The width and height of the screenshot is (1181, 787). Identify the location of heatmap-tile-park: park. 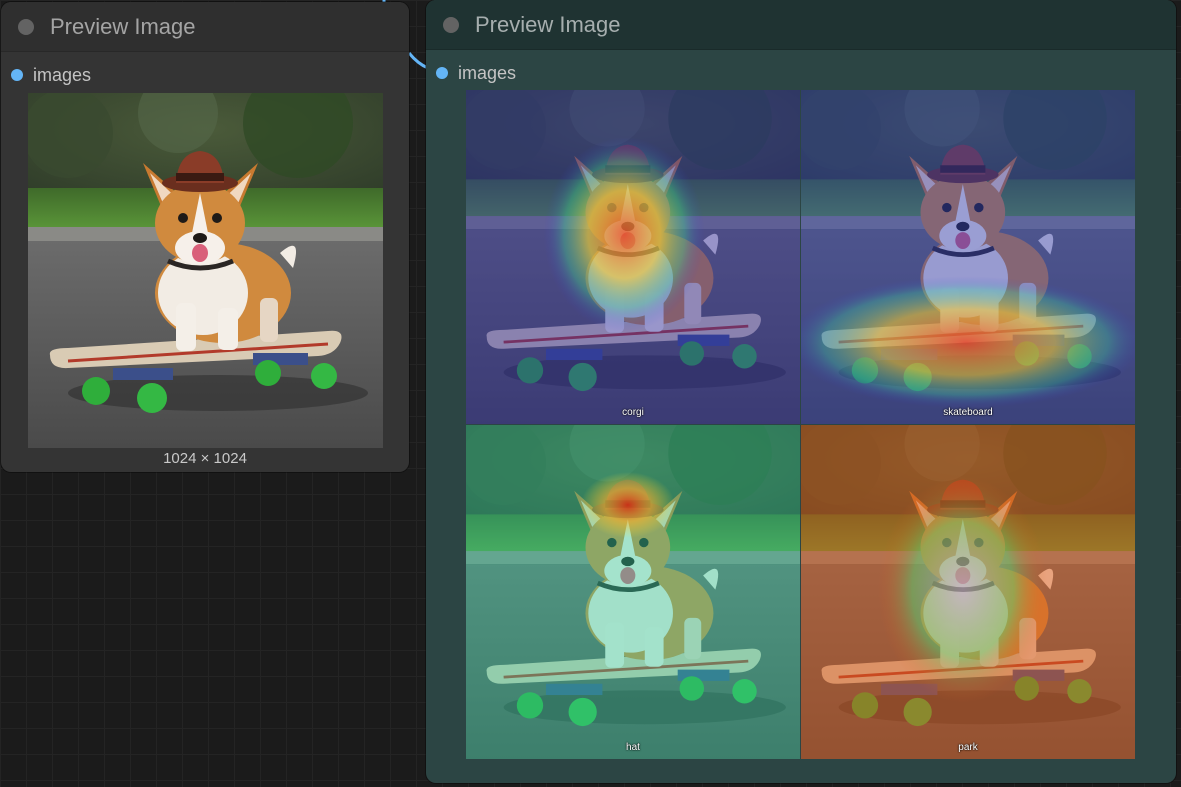
(968, 592).